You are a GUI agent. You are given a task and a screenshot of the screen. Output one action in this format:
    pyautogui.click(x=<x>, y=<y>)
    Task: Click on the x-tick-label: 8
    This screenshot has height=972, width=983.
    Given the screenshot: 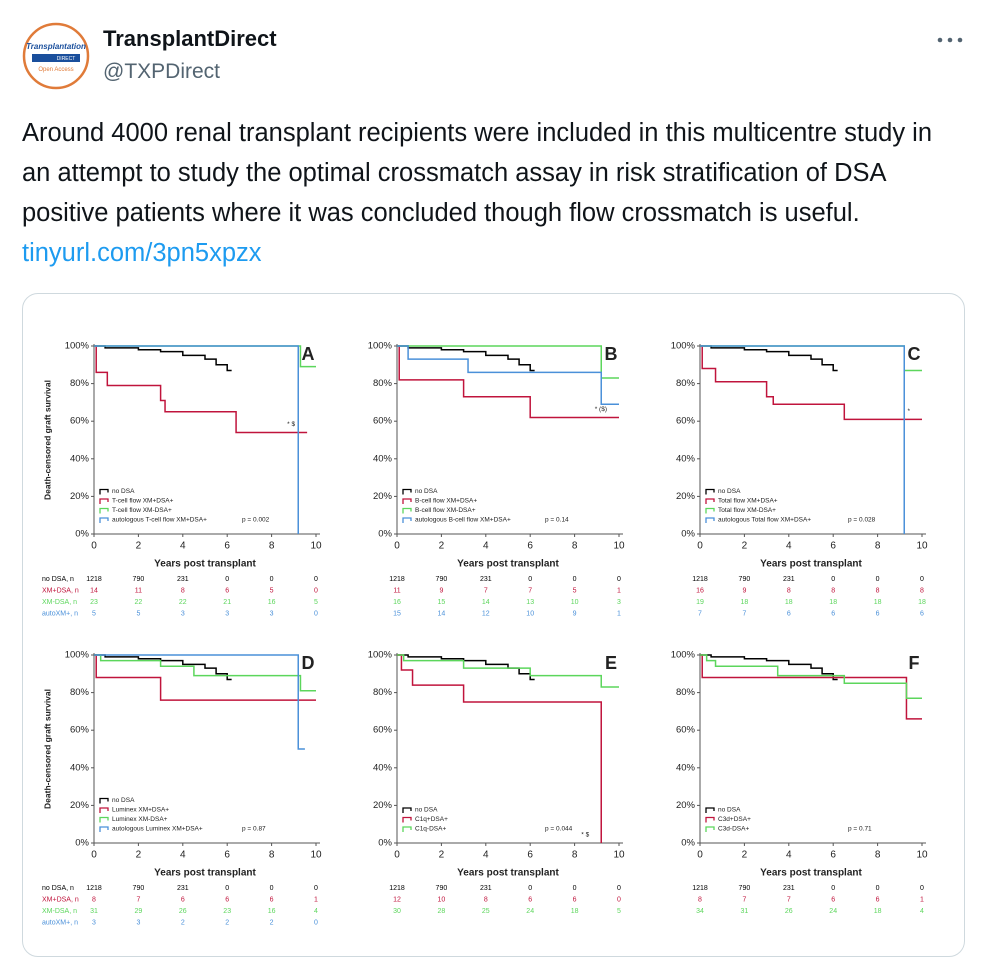 What is the action you would take?
    pyautogui.click(x=878, y=546)
    